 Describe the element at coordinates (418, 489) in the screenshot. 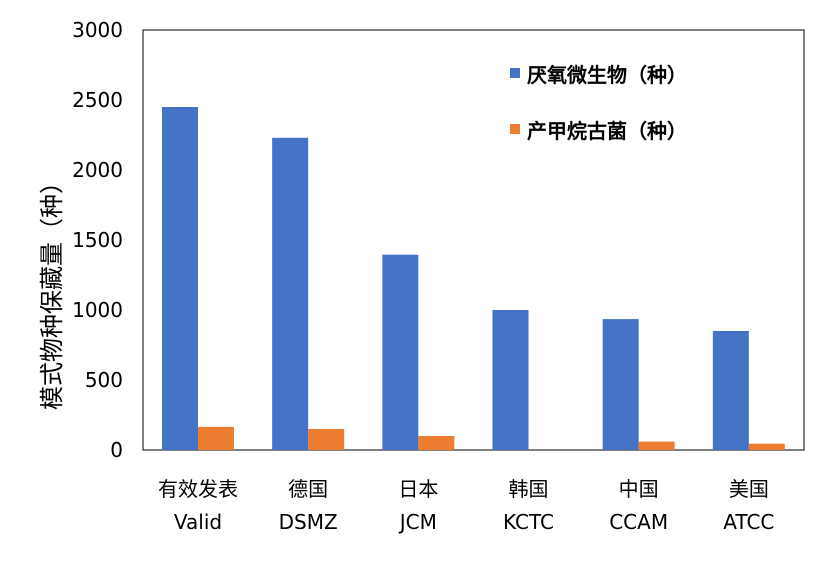

I see `x-tick-label-zh: 日本` at that location.